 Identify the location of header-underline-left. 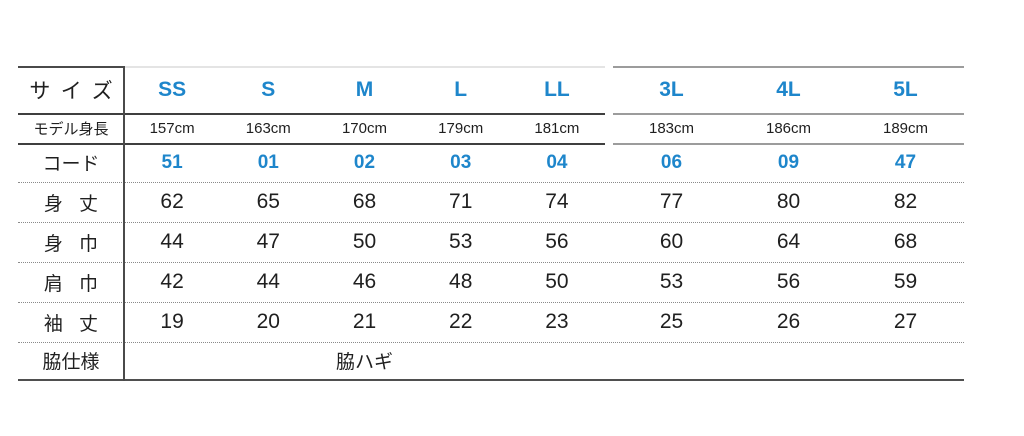
(311, 114).